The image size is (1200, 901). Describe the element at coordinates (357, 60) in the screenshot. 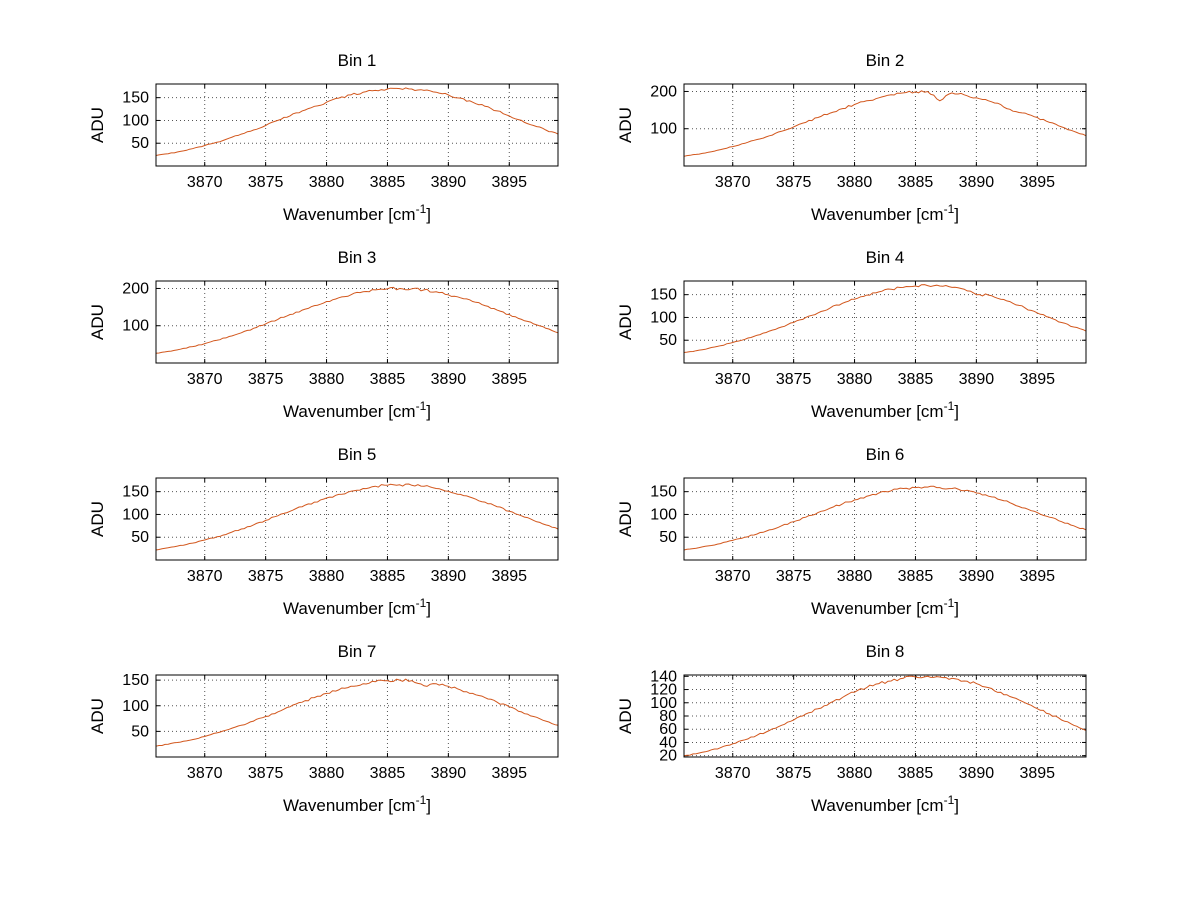

I see `subplot-title: Bin 1` at that location.